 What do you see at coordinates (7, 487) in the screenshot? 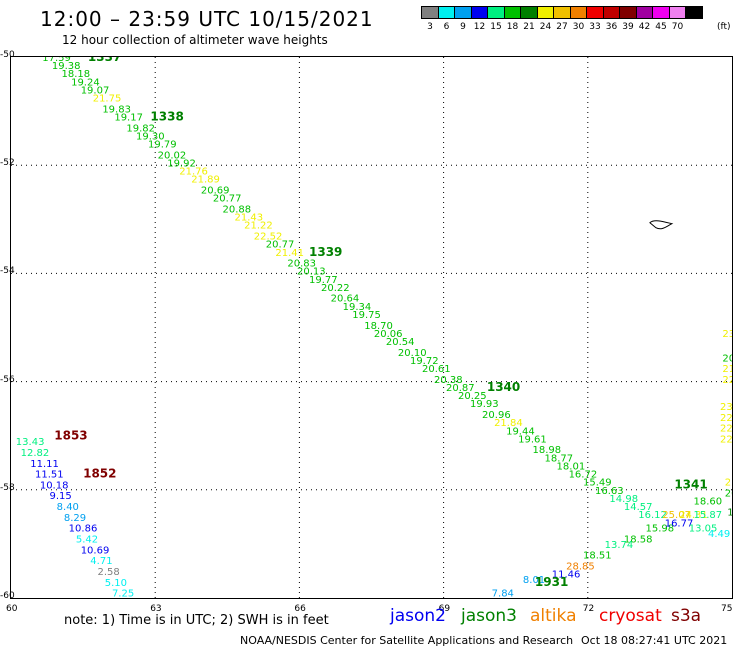
I see `latitude-tick-label: -58` at bounding box center [7, 487].